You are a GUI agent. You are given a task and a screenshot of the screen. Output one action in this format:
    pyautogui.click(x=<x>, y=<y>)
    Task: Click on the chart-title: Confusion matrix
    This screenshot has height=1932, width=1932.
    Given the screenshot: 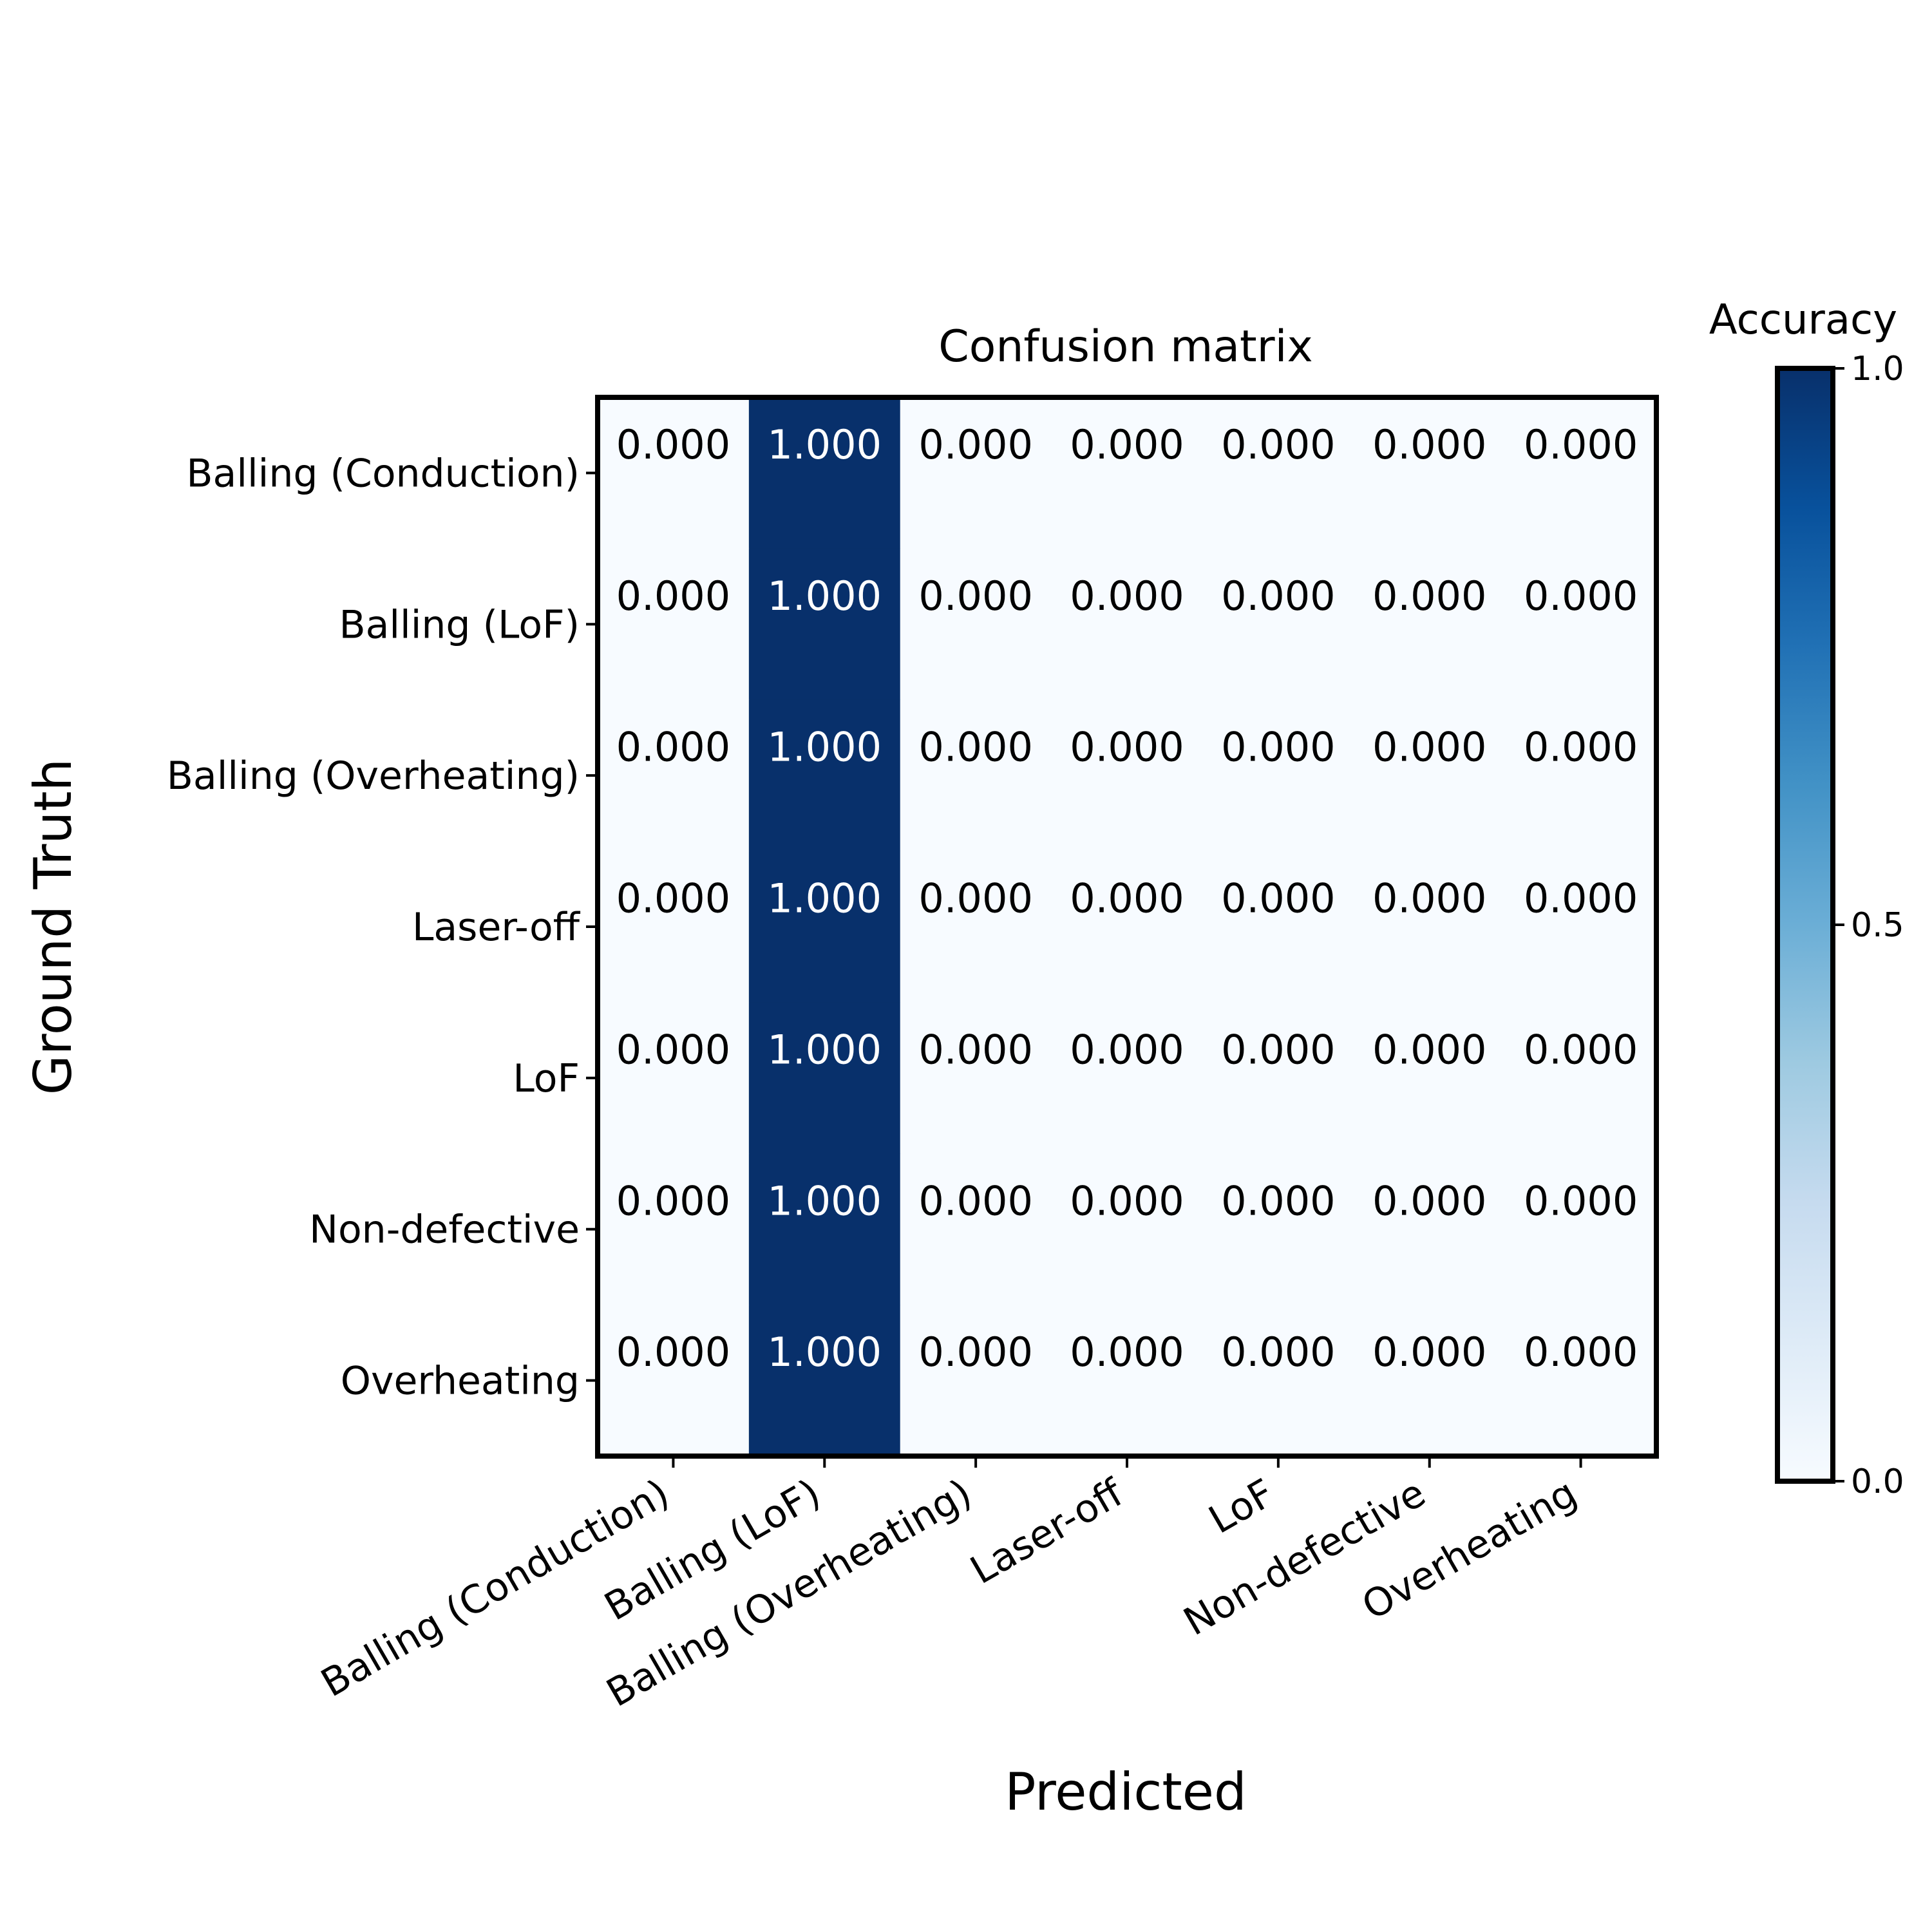 What is the action you would take?
    pyautogui.click(x=1125, y=347)
    